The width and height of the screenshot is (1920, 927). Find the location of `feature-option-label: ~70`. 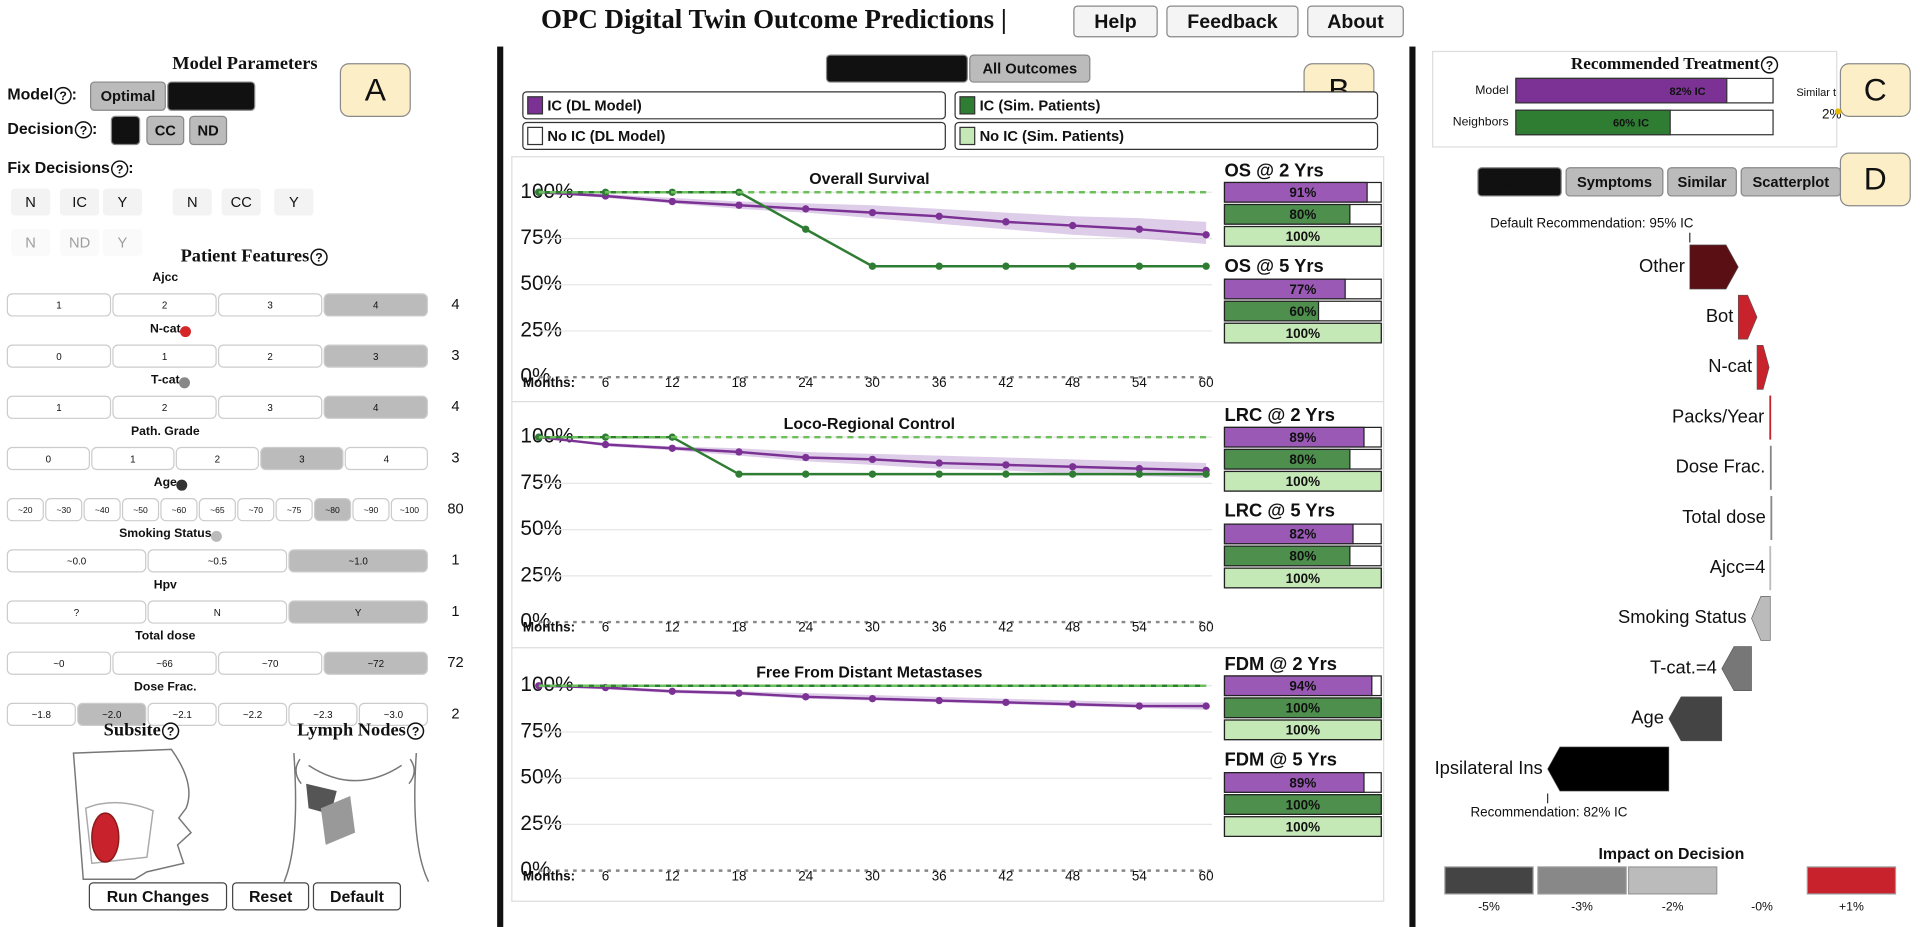

feature-option-label: ~70 is located at coordinates (255, 510).